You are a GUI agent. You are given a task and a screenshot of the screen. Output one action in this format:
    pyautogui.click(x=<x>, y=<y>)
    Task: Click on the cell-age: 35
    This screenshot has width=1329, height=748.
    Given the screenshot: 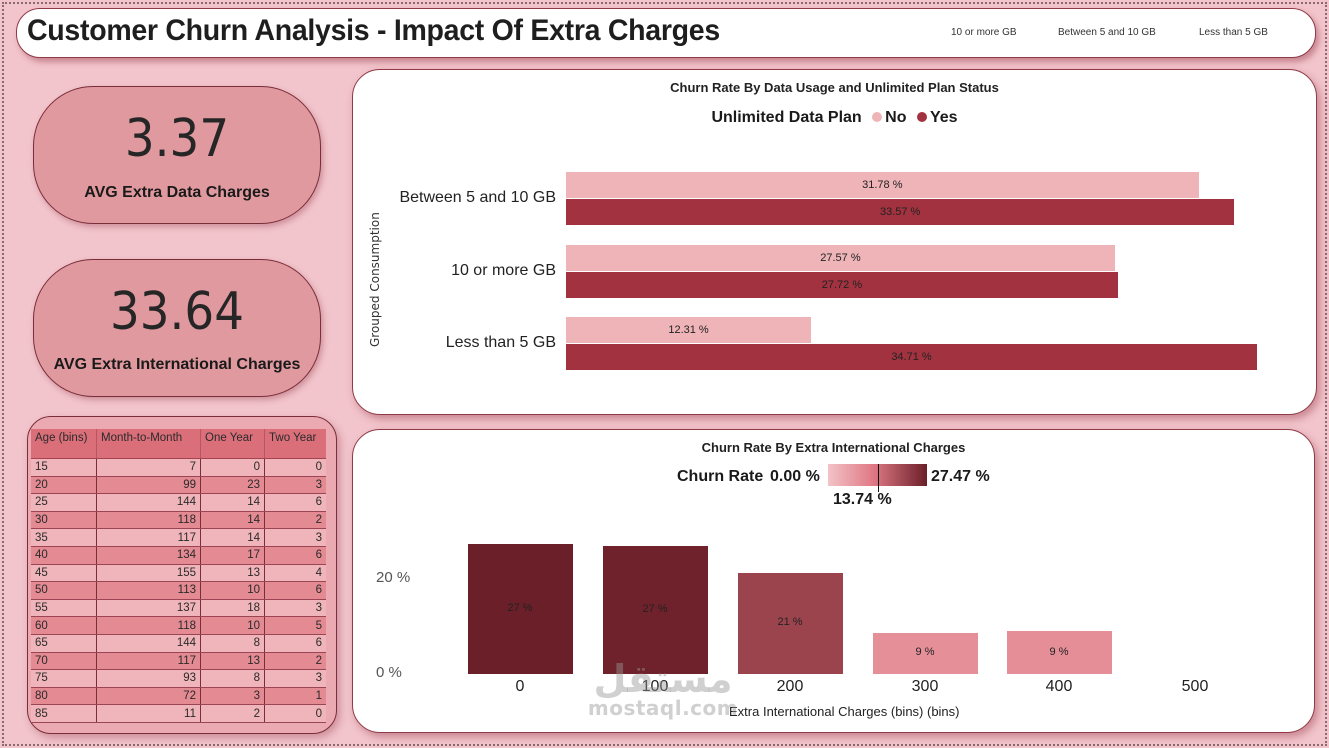 What is the action you would take?
    pyautogui.click(x=64, y=537)
    